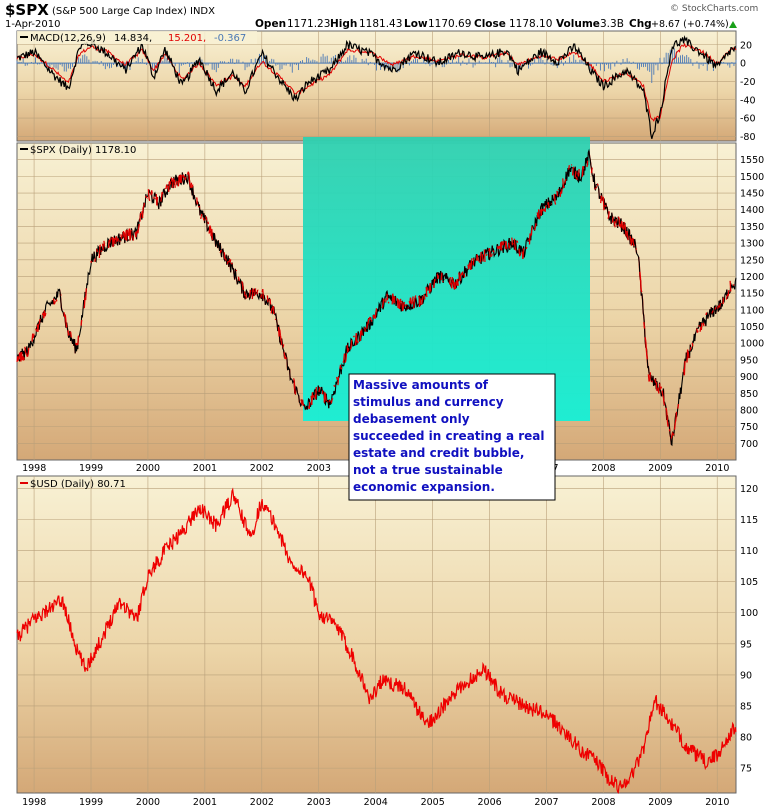  Describe the element at coordinates (733, 24) in the screenshot. I see `chg-up-arrow-icon` at that location.